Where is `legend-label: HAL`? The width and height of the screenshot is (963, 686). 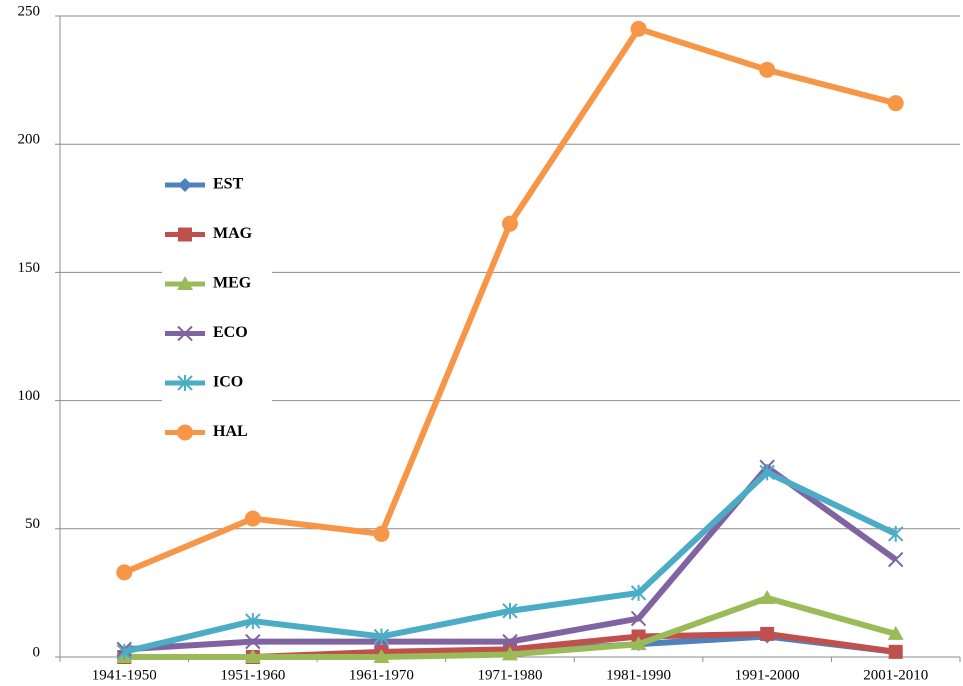
legend-label: HAL is located at coordinates (230, 431).